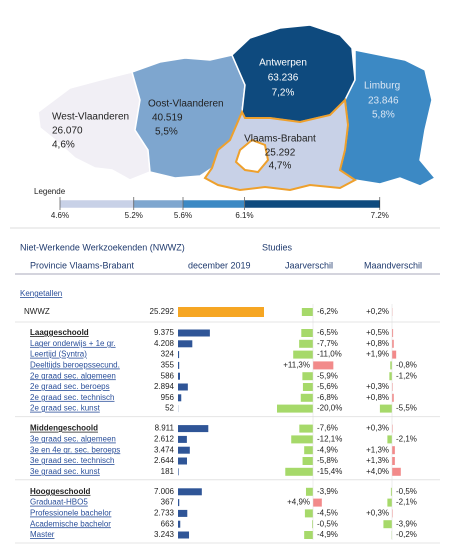  Describe the element at coordinates (377, 460) in the screenshot. I see `month-label: +1,3%` at that location.